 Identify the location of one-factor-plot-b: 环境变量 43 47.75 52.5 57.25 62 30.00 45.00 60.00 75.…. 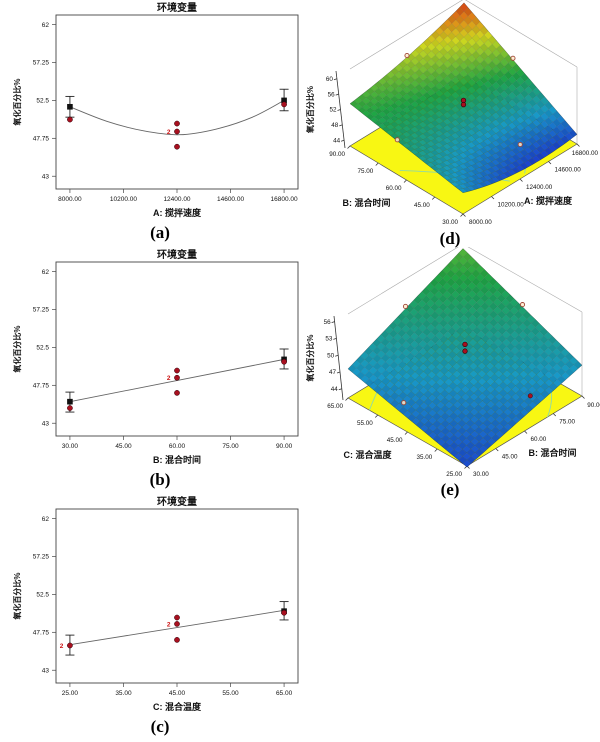
(155, 357).